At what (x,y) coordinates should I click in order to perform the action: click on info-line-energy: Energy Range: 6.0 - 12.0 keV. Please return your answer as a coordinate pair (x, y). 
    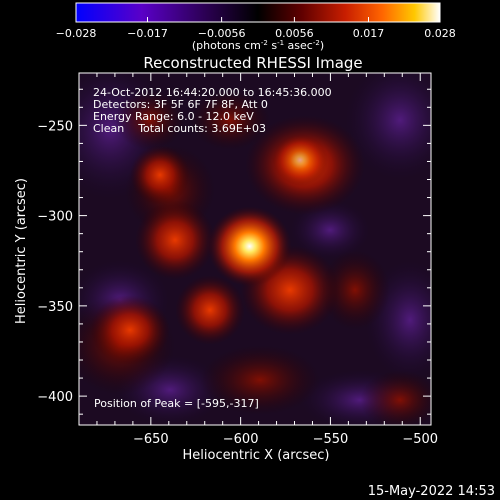
    Looking at the image, I should click on (173, 116).